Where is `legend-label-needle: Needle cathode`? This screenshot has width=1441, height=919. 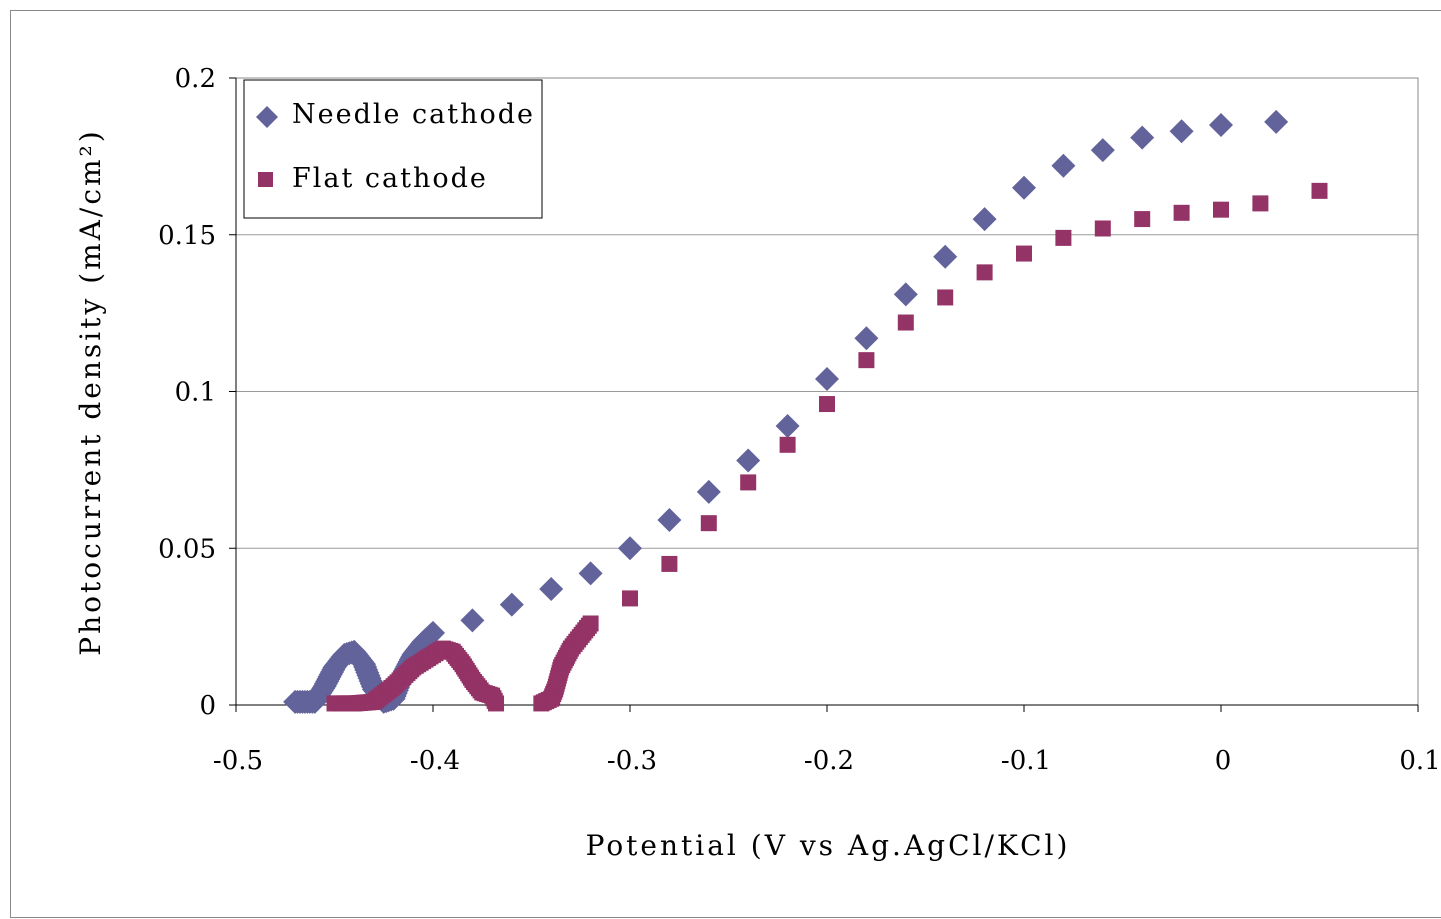
legend-label-needle: Needle cathode is located at coordinates (413, 114).